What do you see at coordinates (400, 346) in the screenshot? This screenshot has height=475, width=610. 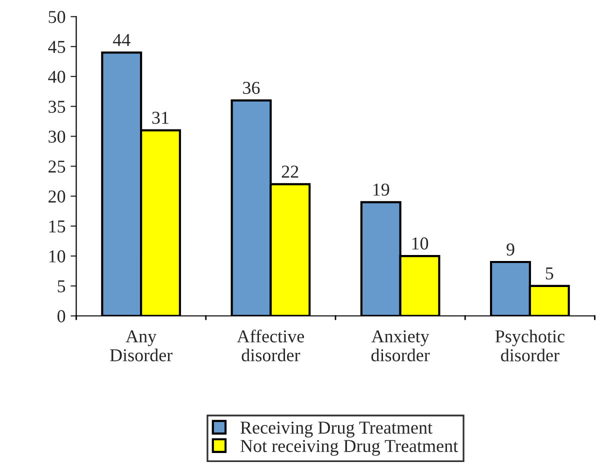 I see `x-tick-label: Anxiety disorder` at bounding box center [400, 346].